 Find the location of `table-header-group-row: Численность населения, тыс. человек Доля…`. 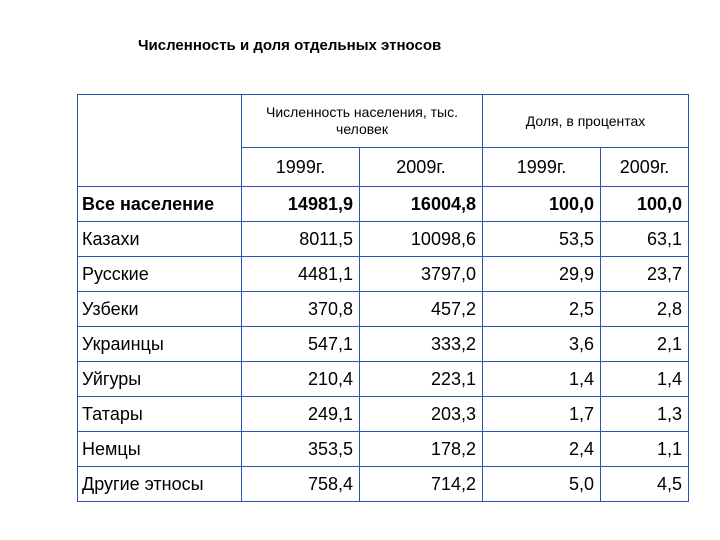

table-header-group-row: Численность населения, тыс. человек Доля… is located at coordinates (383, 140).